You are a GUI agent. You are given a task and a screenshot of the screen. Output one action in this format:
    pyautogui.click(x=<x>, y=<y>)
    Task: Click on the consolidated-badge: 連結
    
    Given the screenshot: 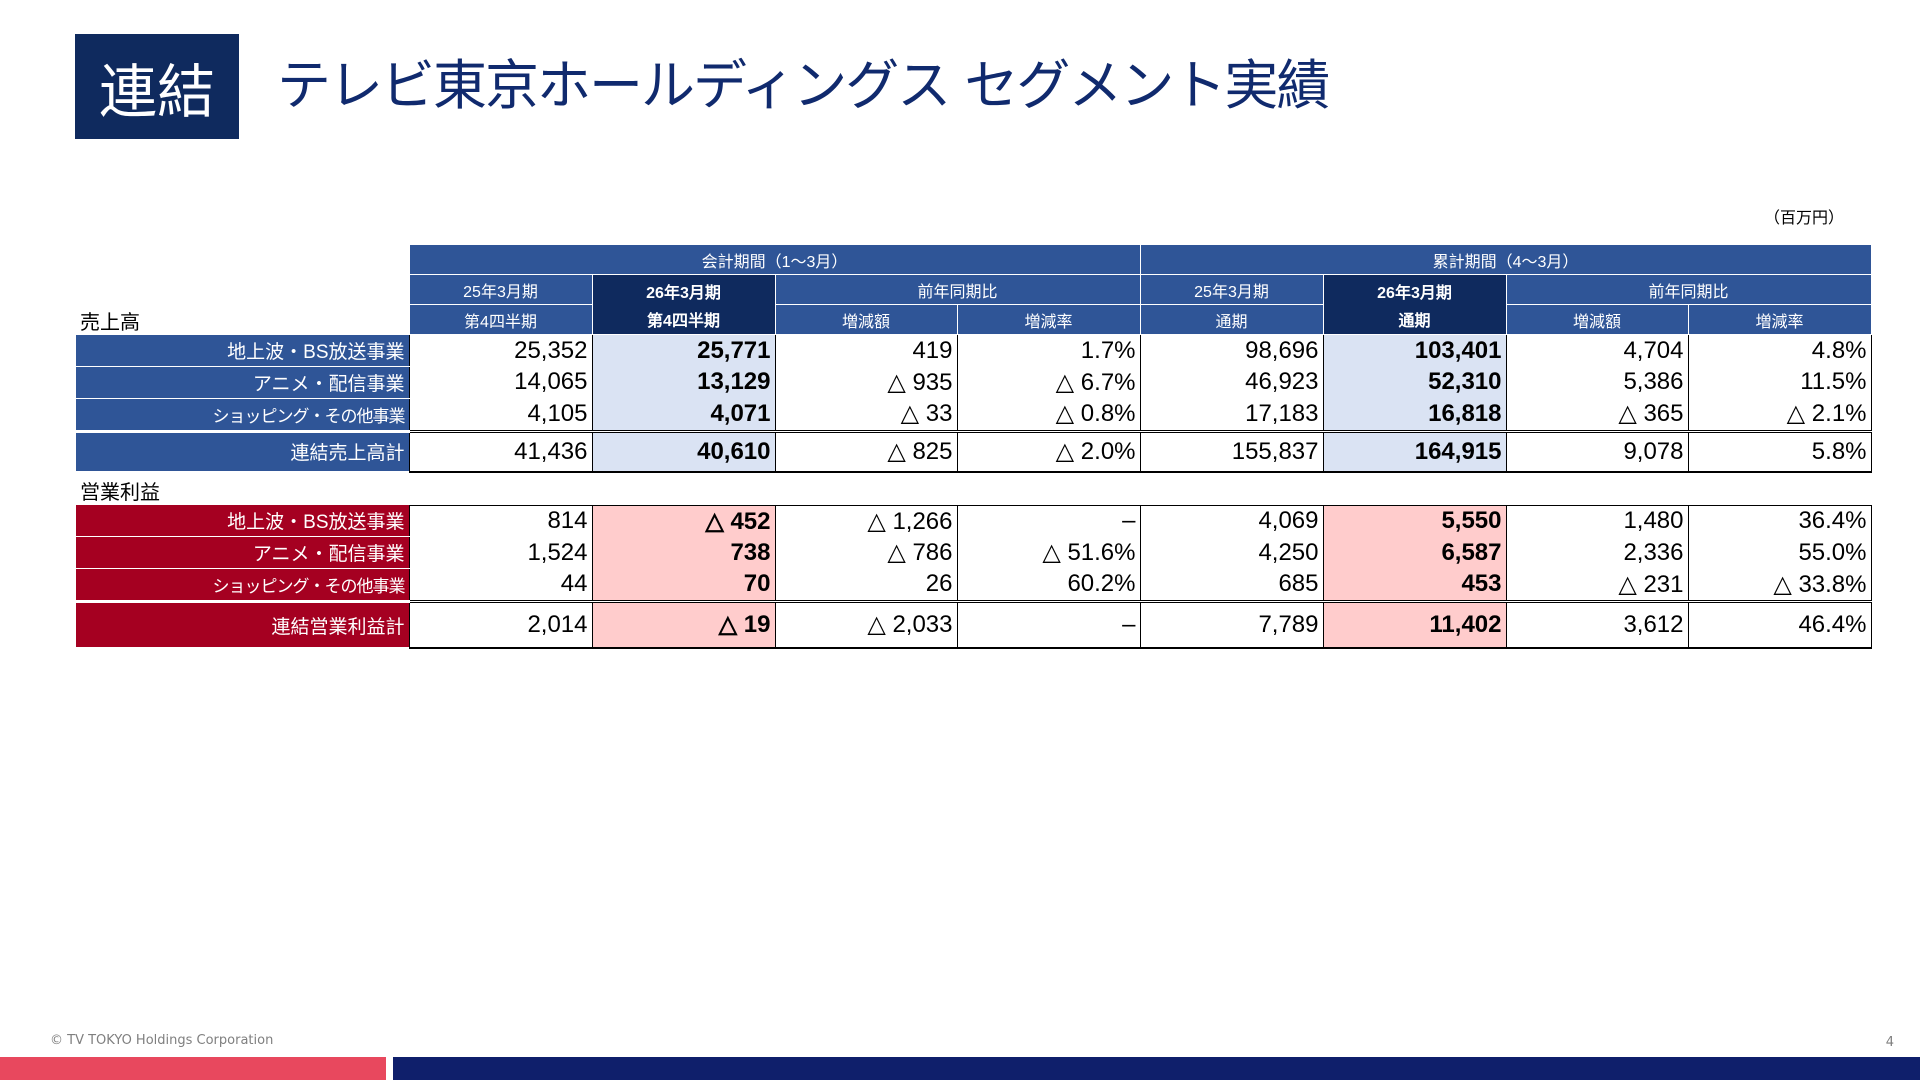 What is the action you would take?
    pyautogui.click(x=157, y=86)
    